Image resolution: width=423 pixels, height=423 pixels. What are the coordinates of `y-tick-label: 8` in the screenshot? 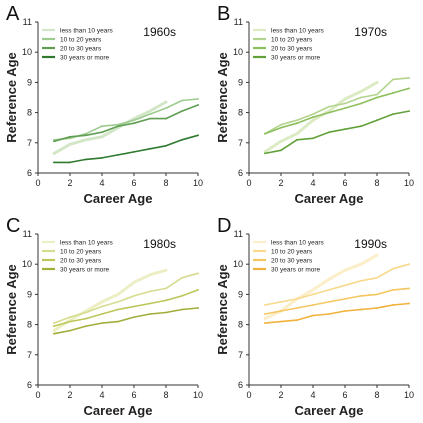 It's located at (240, 113).